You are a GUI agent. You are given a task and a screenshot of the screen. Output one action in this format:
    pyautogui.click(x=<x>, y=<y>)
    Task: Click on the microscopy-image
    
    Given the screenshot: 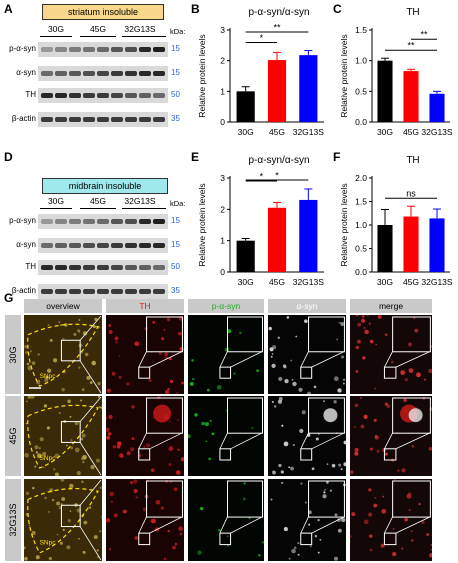 What is the action you would take?
    pyautogui.click(x=145, y=355)
    